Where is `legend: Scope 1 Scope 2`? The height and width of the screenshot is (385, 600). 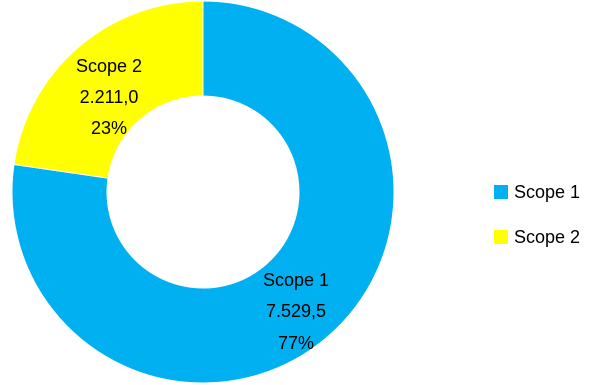
legend: Scope 1 Scope 2 is located at coordinates (537, 214).